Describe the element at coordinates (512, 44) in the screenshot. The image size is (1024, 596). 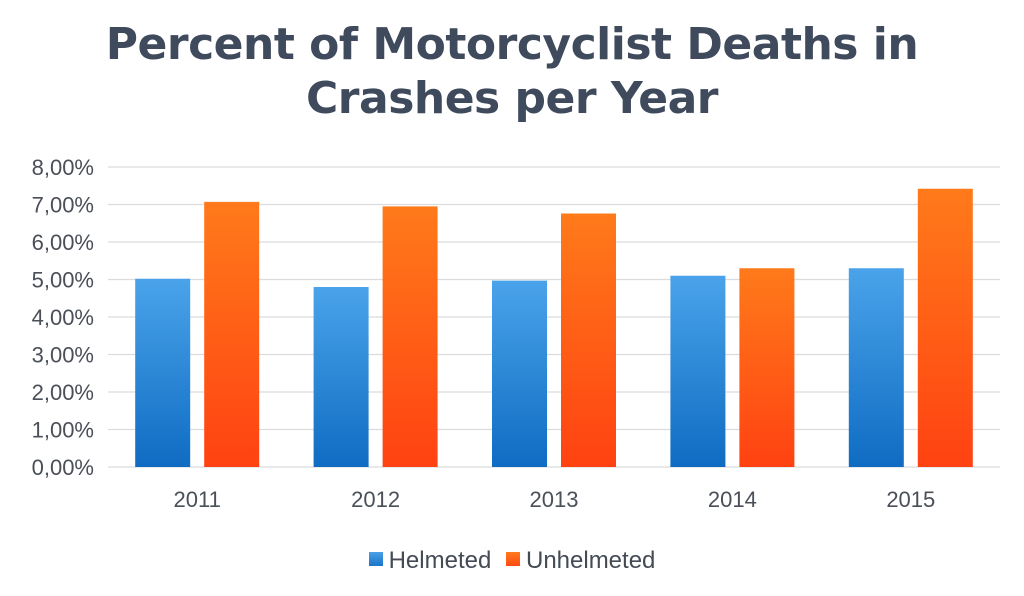
I see `chart-title-line-1: Percent of Motorcyclist Deaths in` at that location.